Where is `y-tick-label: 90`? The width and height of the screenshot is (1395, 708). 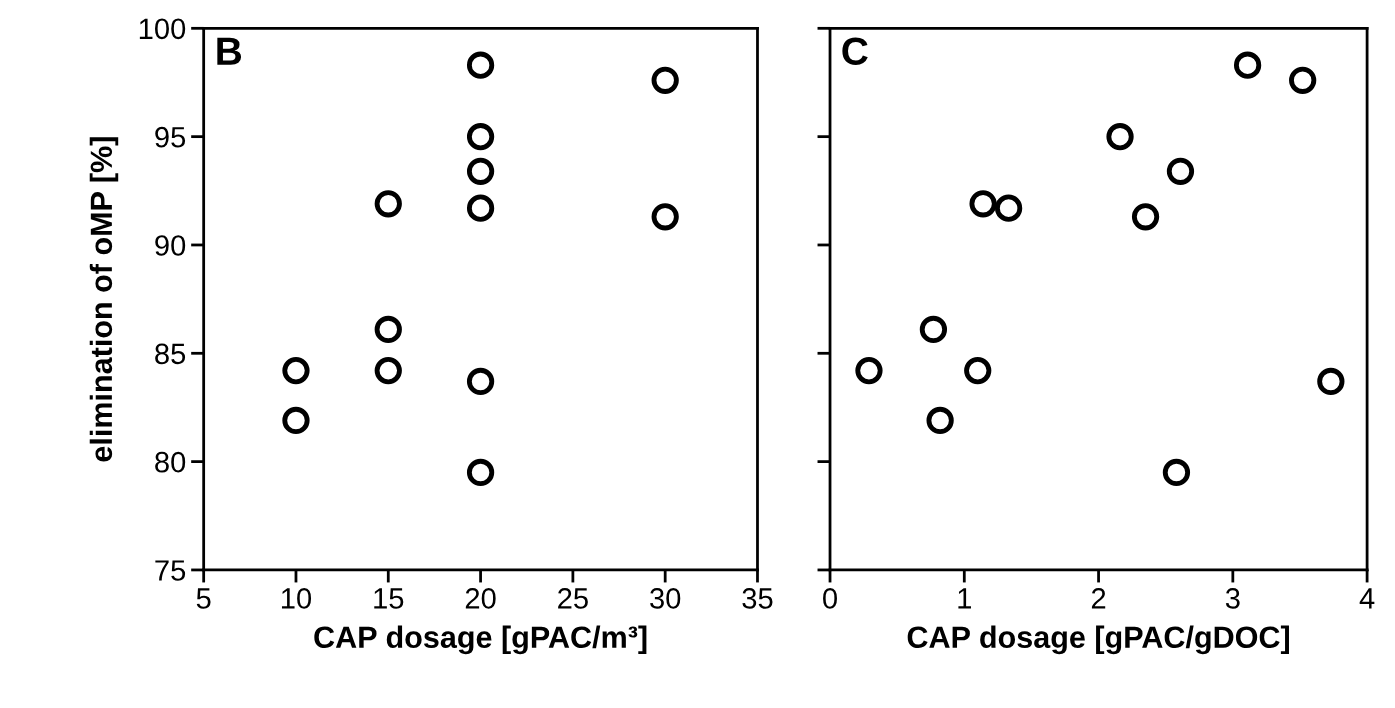 y-tick-label: 90 is located at coordinates (170, 245).